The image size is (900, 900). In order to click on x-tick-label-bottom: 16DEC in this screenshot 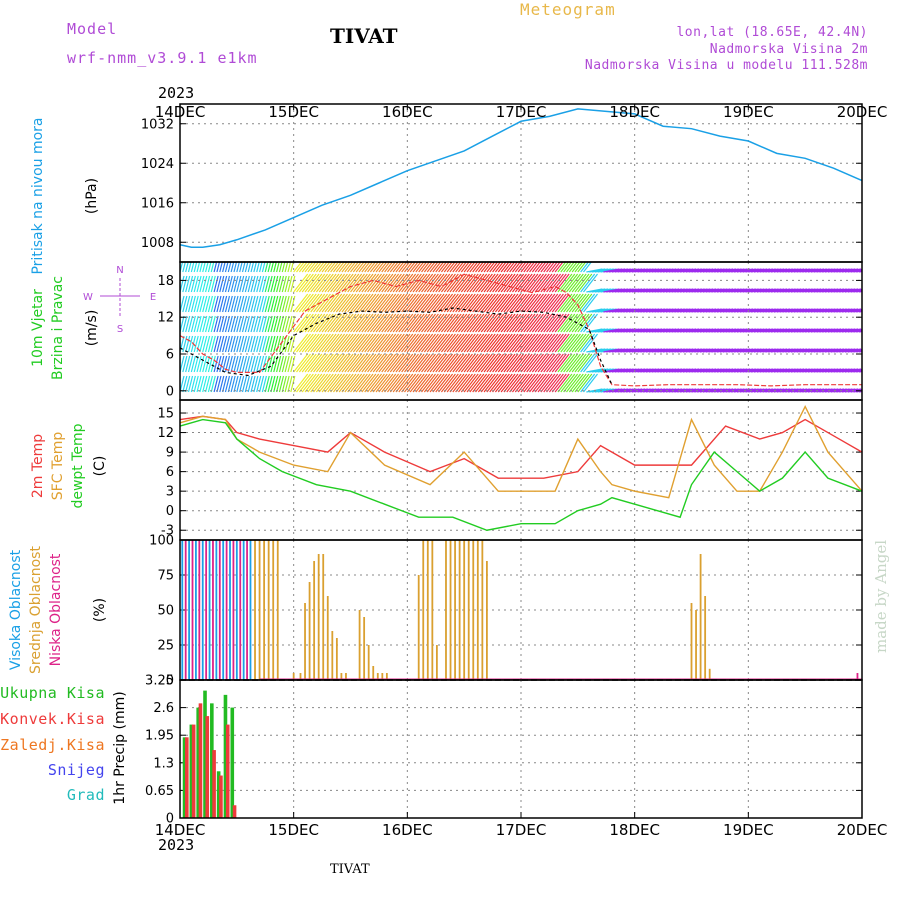, I will do `click(407, 830)`.